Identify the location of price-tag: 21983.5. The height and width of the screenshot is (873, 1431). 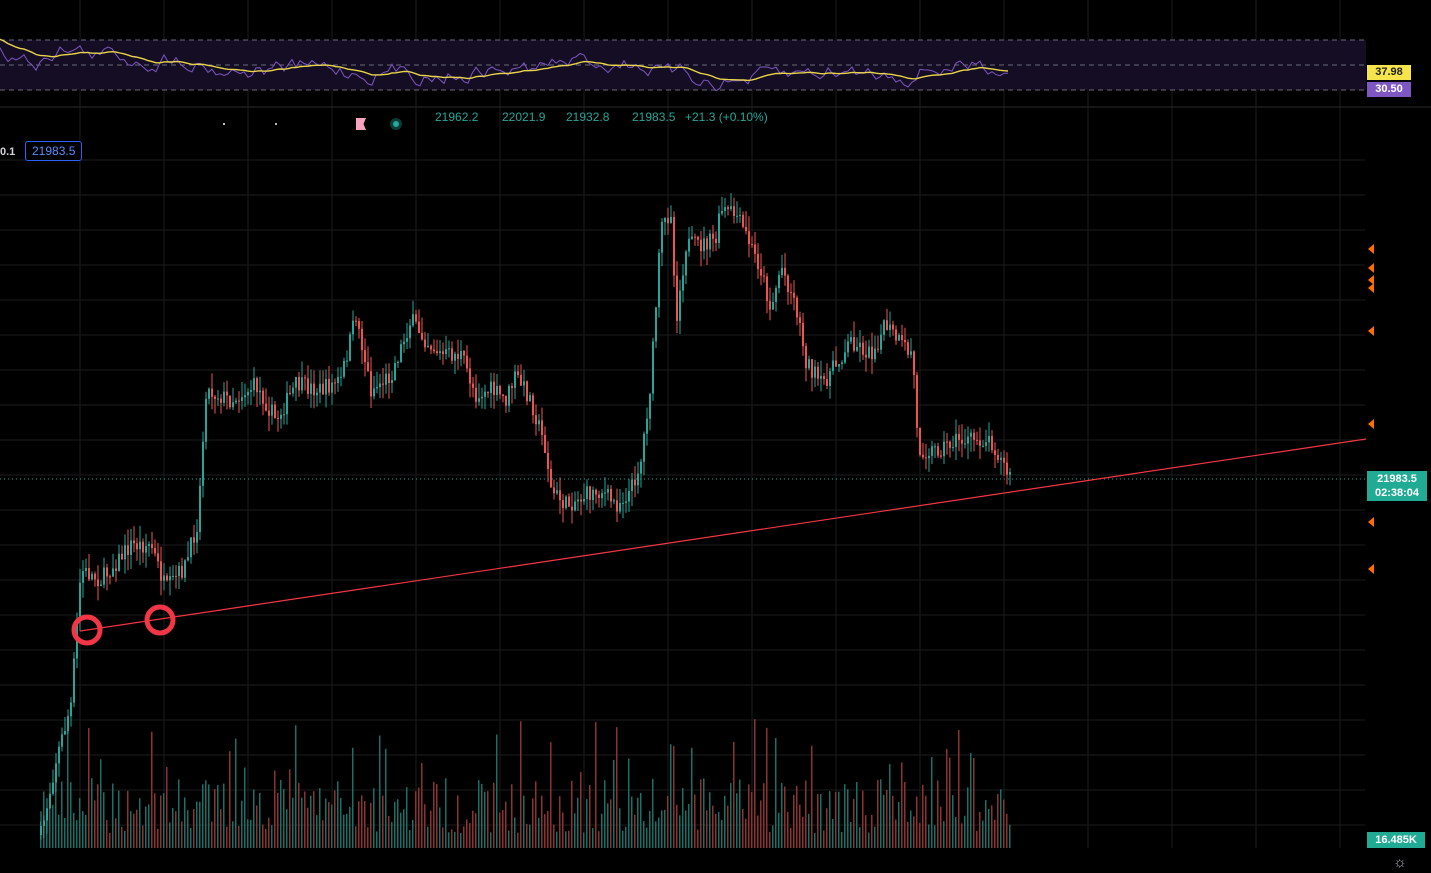
(54, 151).